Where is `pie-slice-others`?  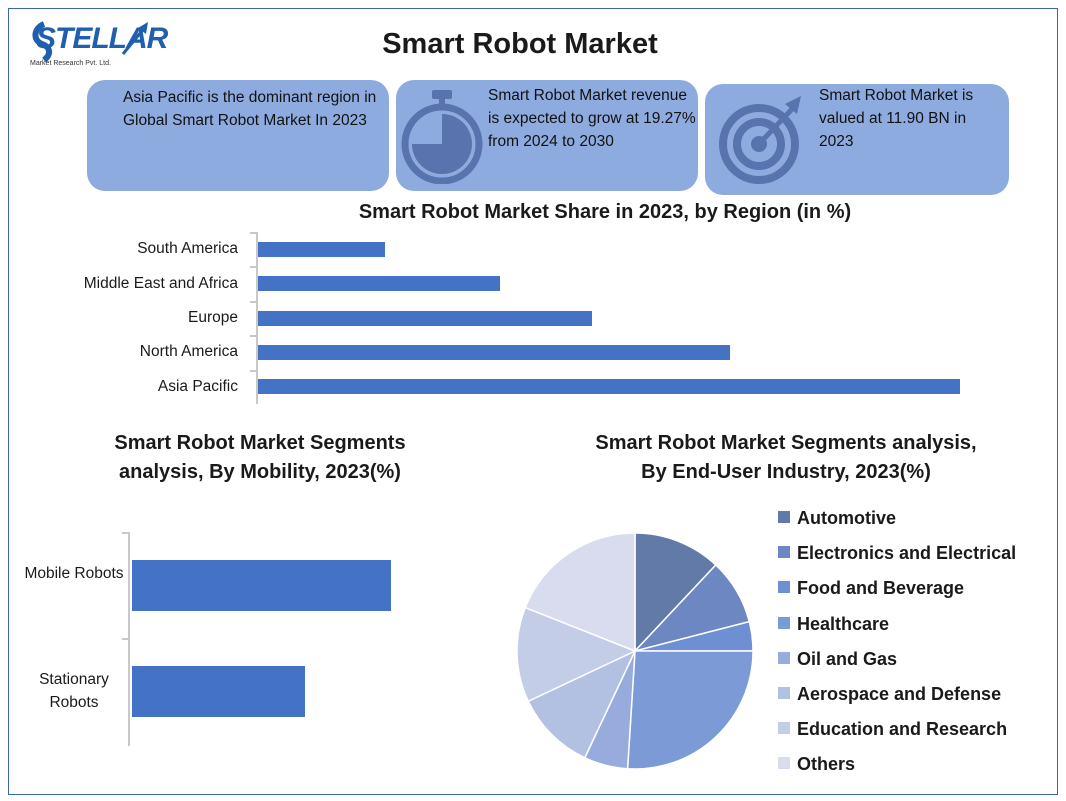 pie-slice-others is located at coordinates (580, 592).